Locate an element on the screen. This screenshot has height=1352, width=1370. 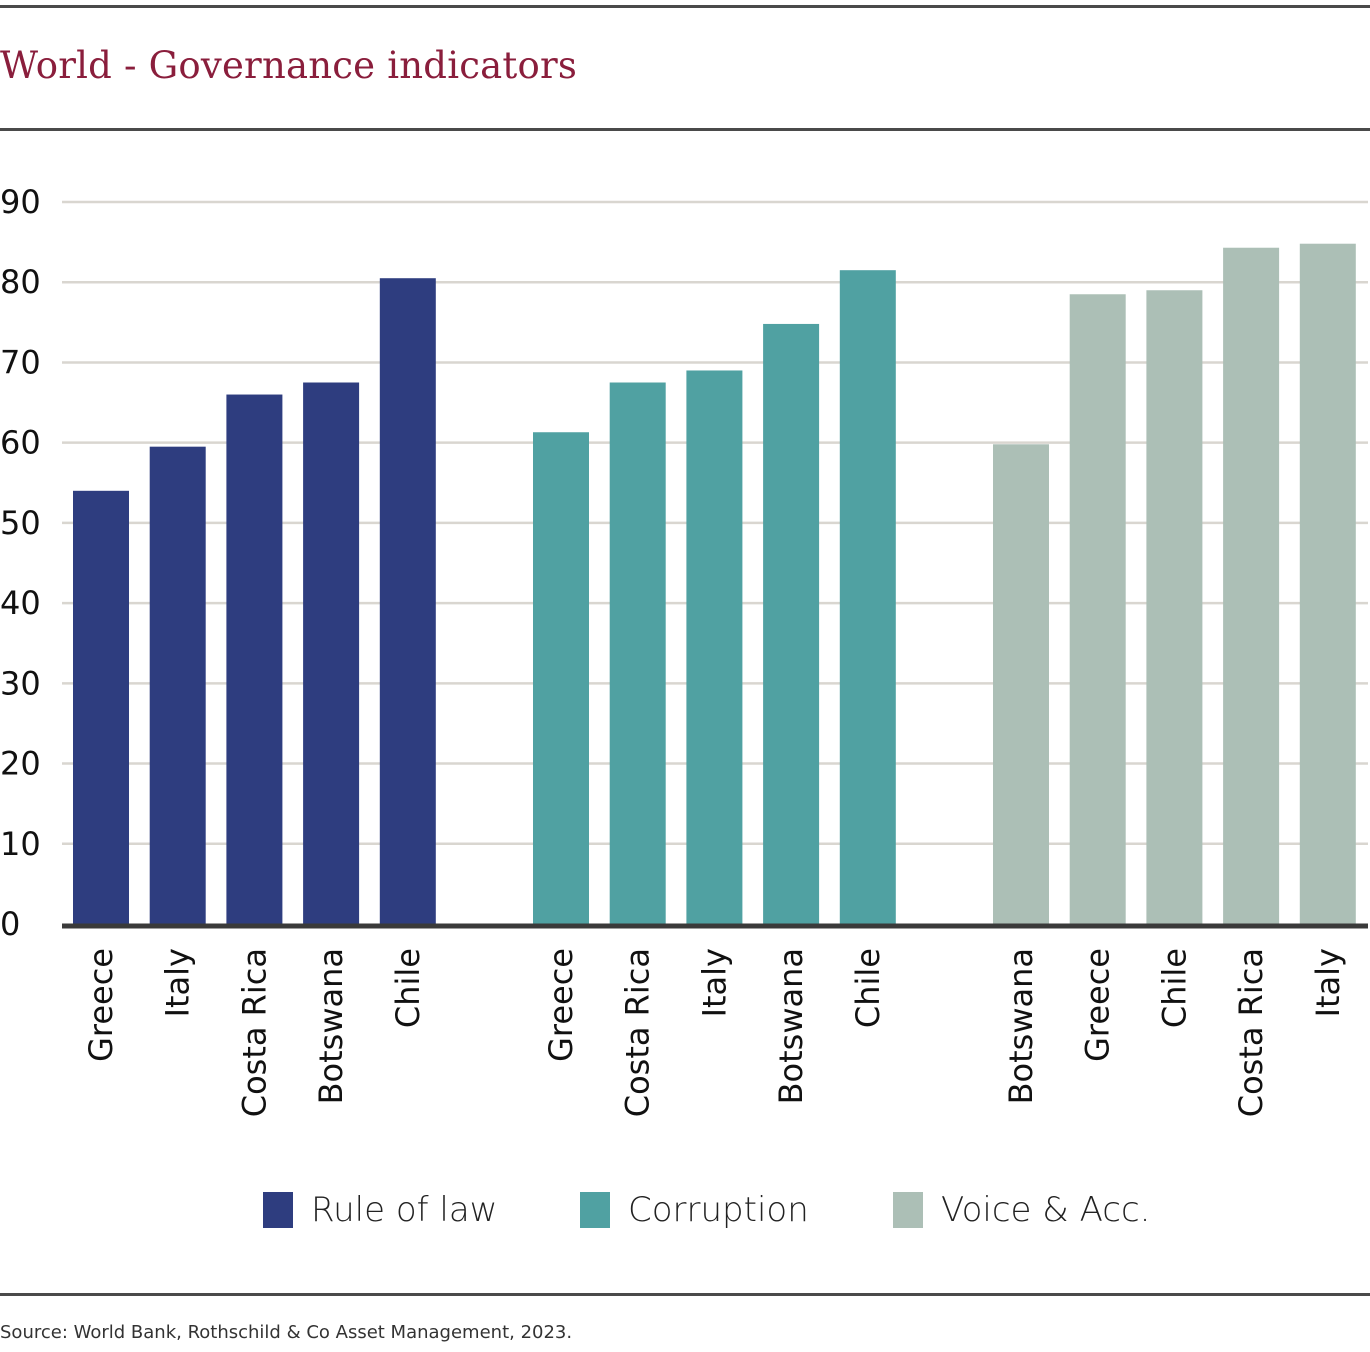
legend-item-voice-acc: Voice & Acc. is located at coordinates (1021, 1210).